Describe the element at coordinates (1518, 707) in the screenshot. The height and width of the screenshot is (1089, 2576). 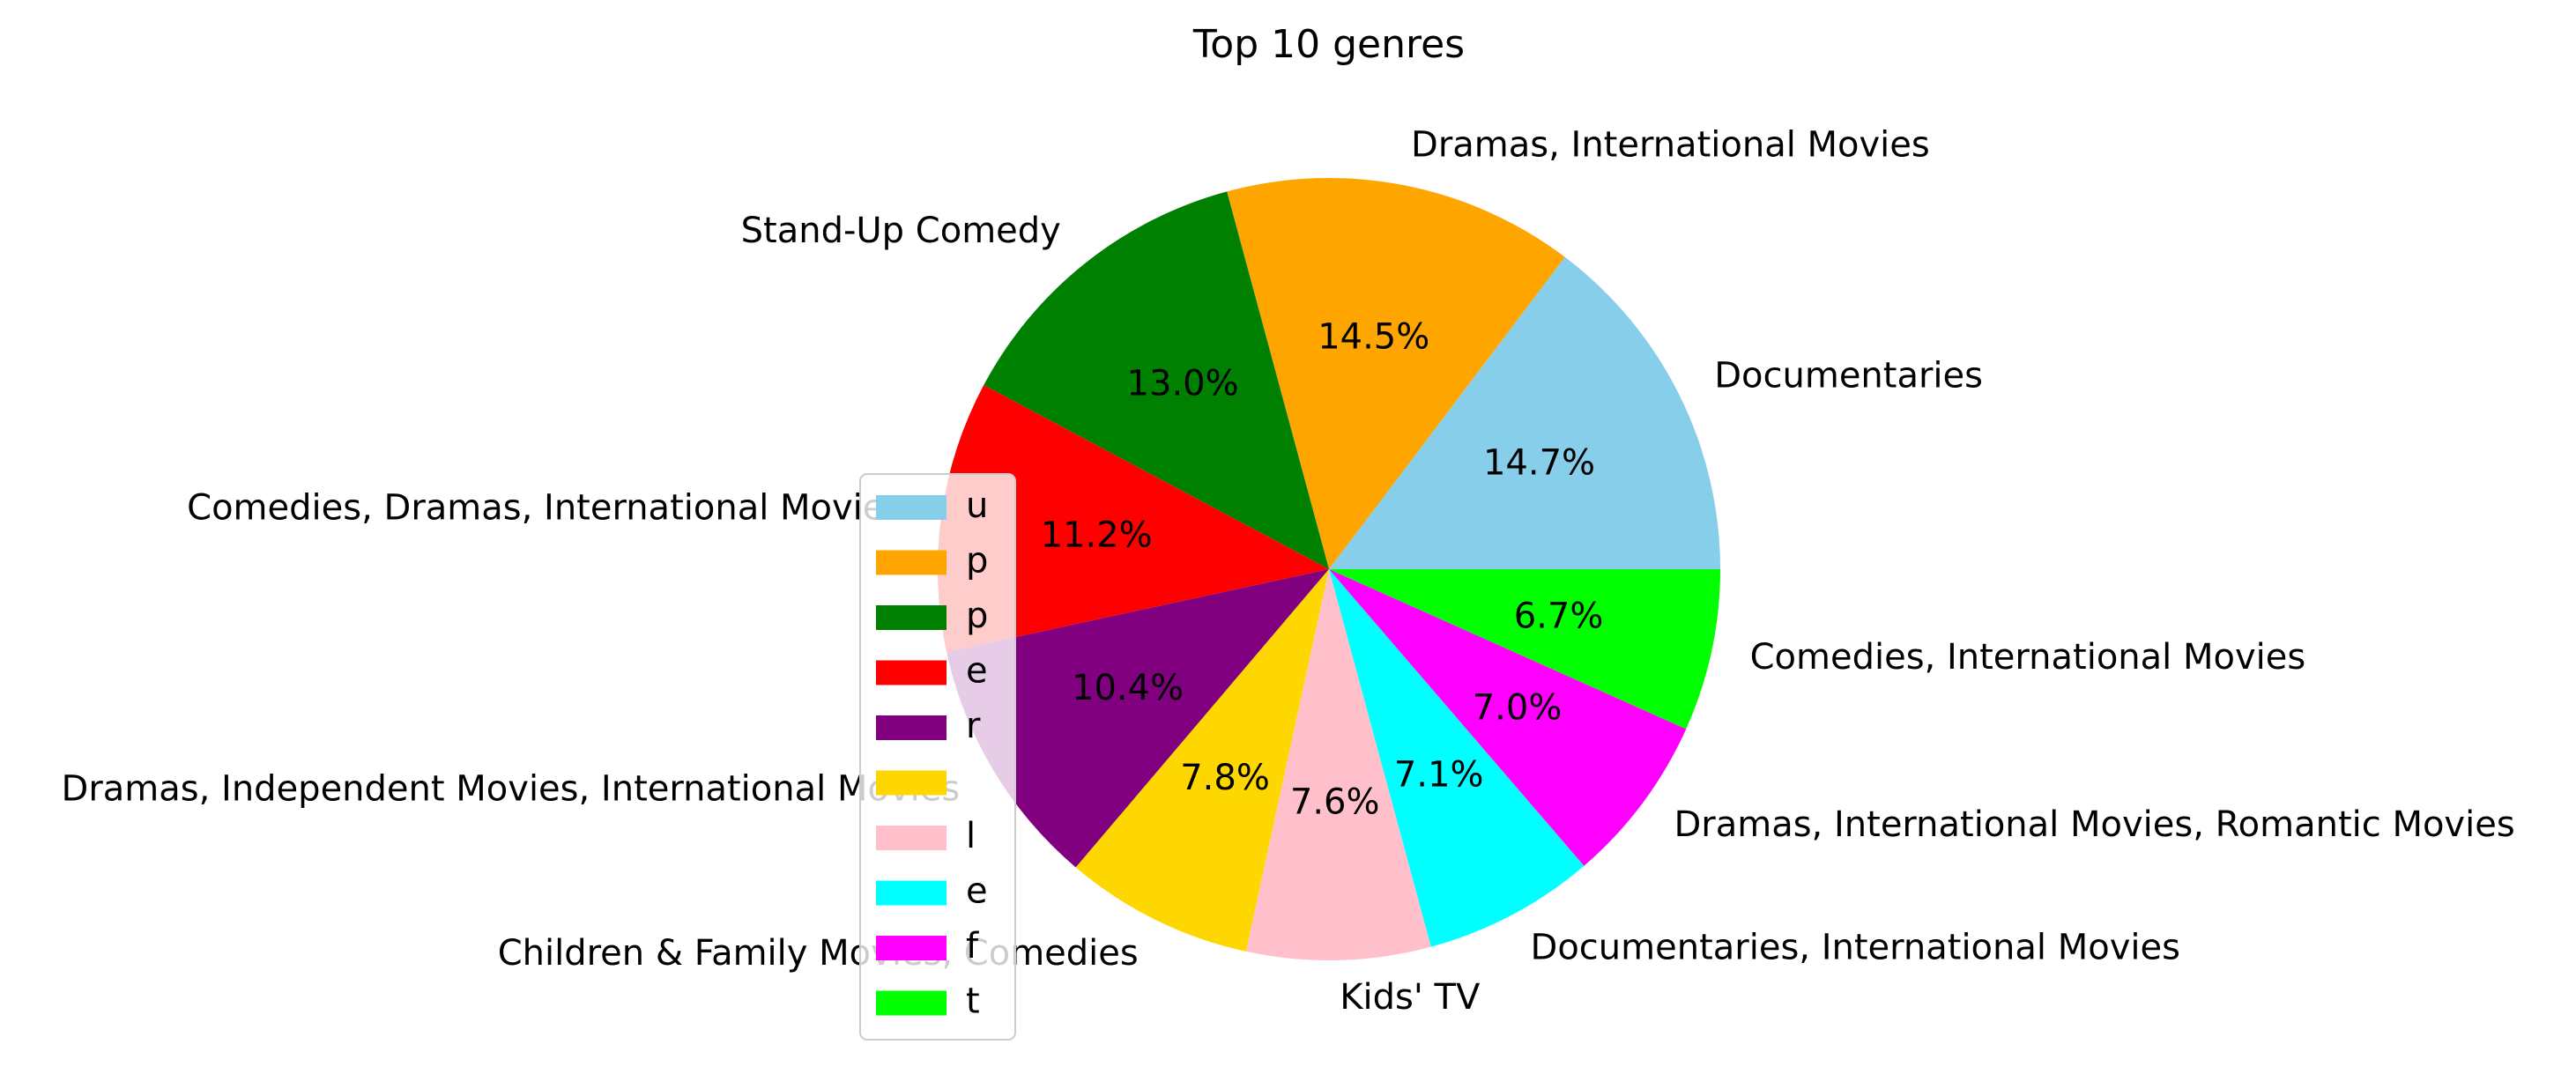
I see `percent-label: 7.0%` at that location.